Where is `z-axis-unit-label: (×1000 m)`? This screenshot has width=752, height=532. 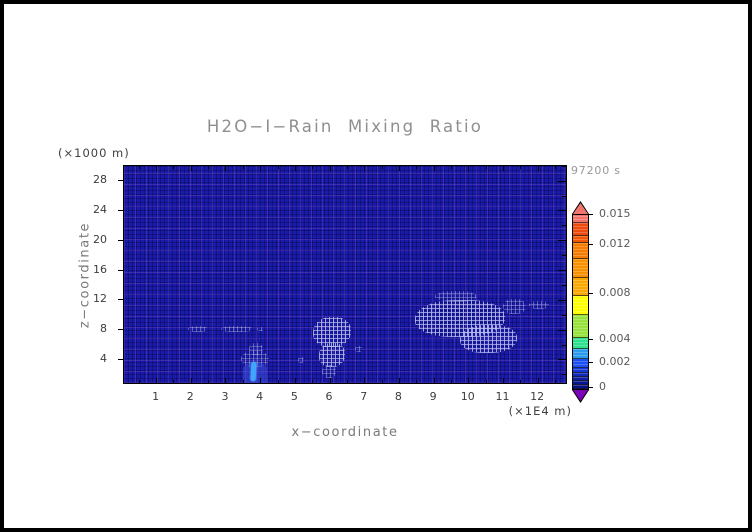 z-axis-unit-label: (×1000 m) is located at coordinates (94, 153).